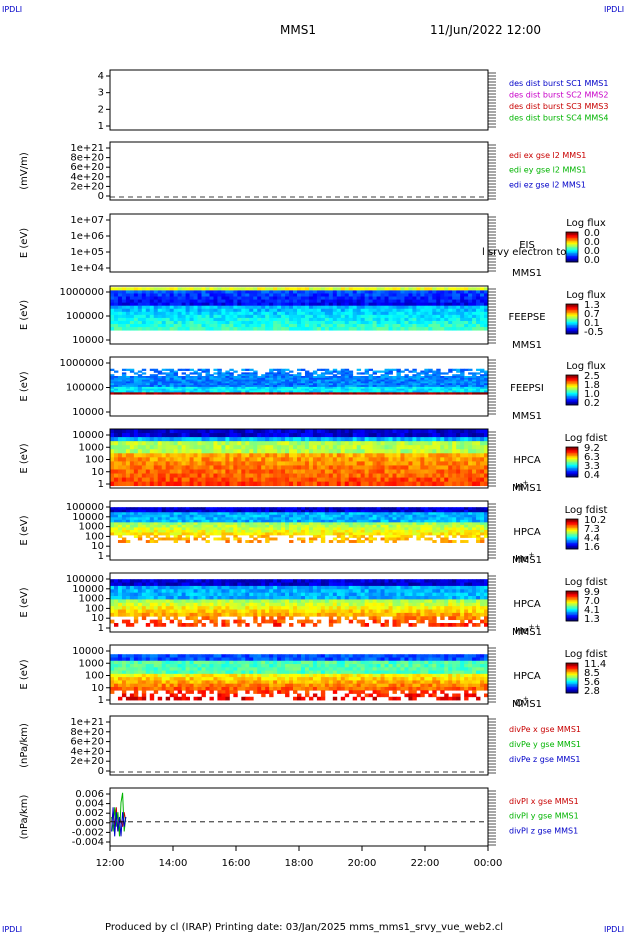  Describe the element at coordinates (572, 245) in the screenshot. I see `colorbar-swatch` at that location.